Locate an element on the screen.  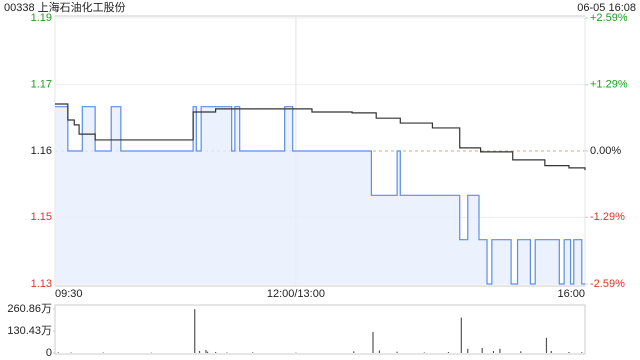
y-tick-label: 1.19 is located at coordinates (41, 18).